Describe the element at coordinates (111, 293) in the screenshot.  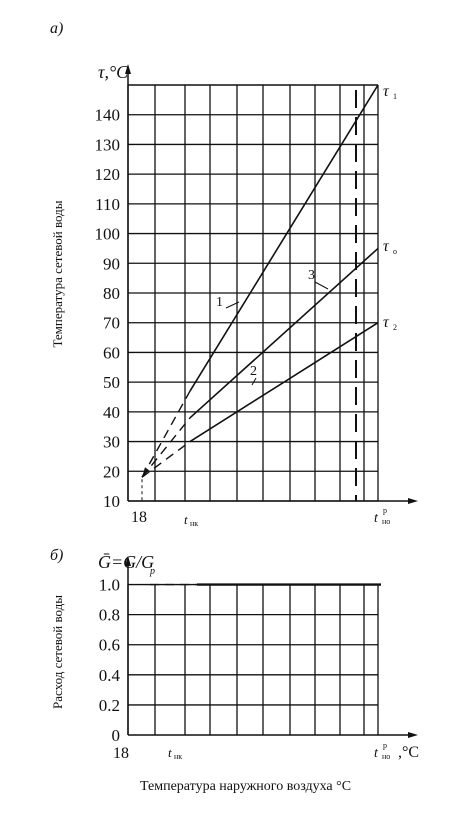
I see `panel-a-ytick-label: 80` at that location.